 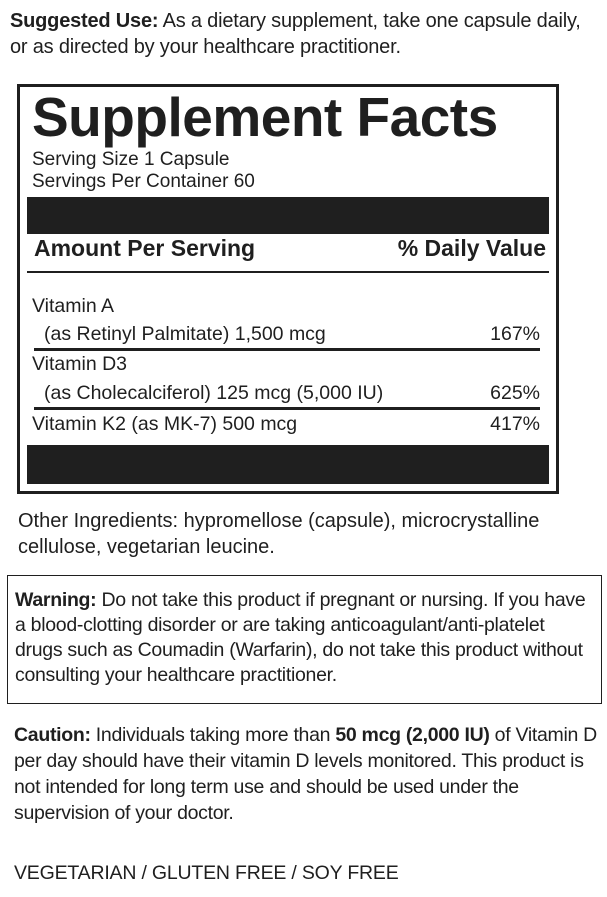 What do you see at coordinates (131, 159) in the screenshot?
I see `serving-size: Serving Size 1 Capsule` at bounding box center [131, 159].